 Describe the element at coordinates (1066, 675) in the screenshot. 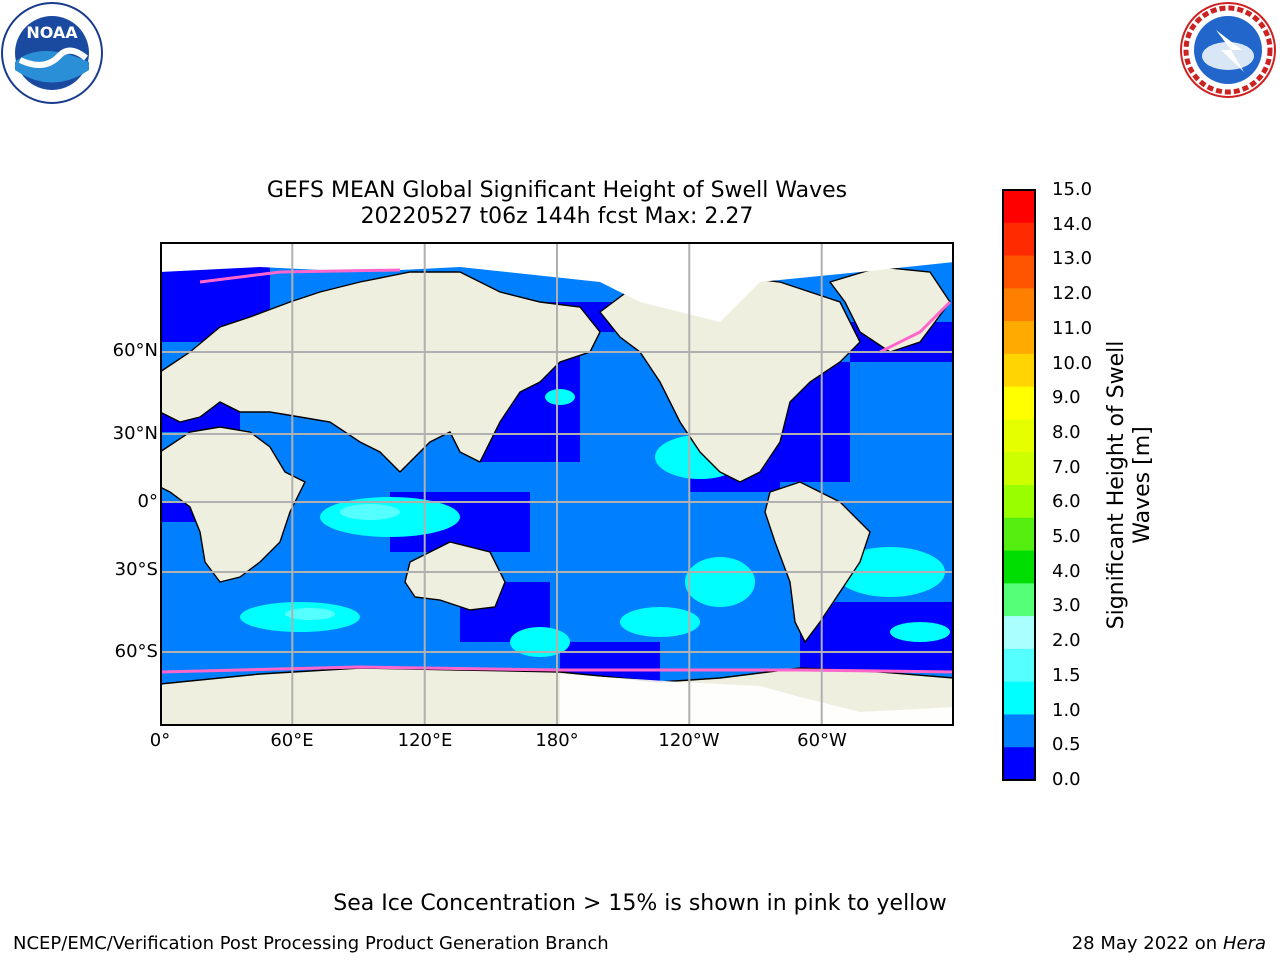

I see `colorbar-tick-label: 1.5` at that location.